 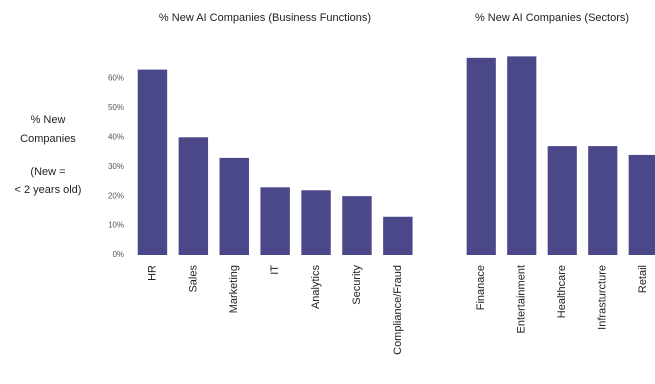 I want to click on x-tick-label: Compliance/Fraud, so click(x=398, y=310).